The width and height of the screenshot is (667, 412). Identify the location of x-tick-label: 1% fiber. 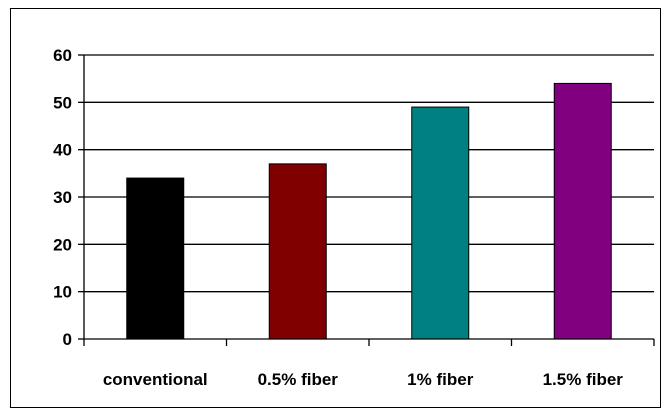
(440, 379).